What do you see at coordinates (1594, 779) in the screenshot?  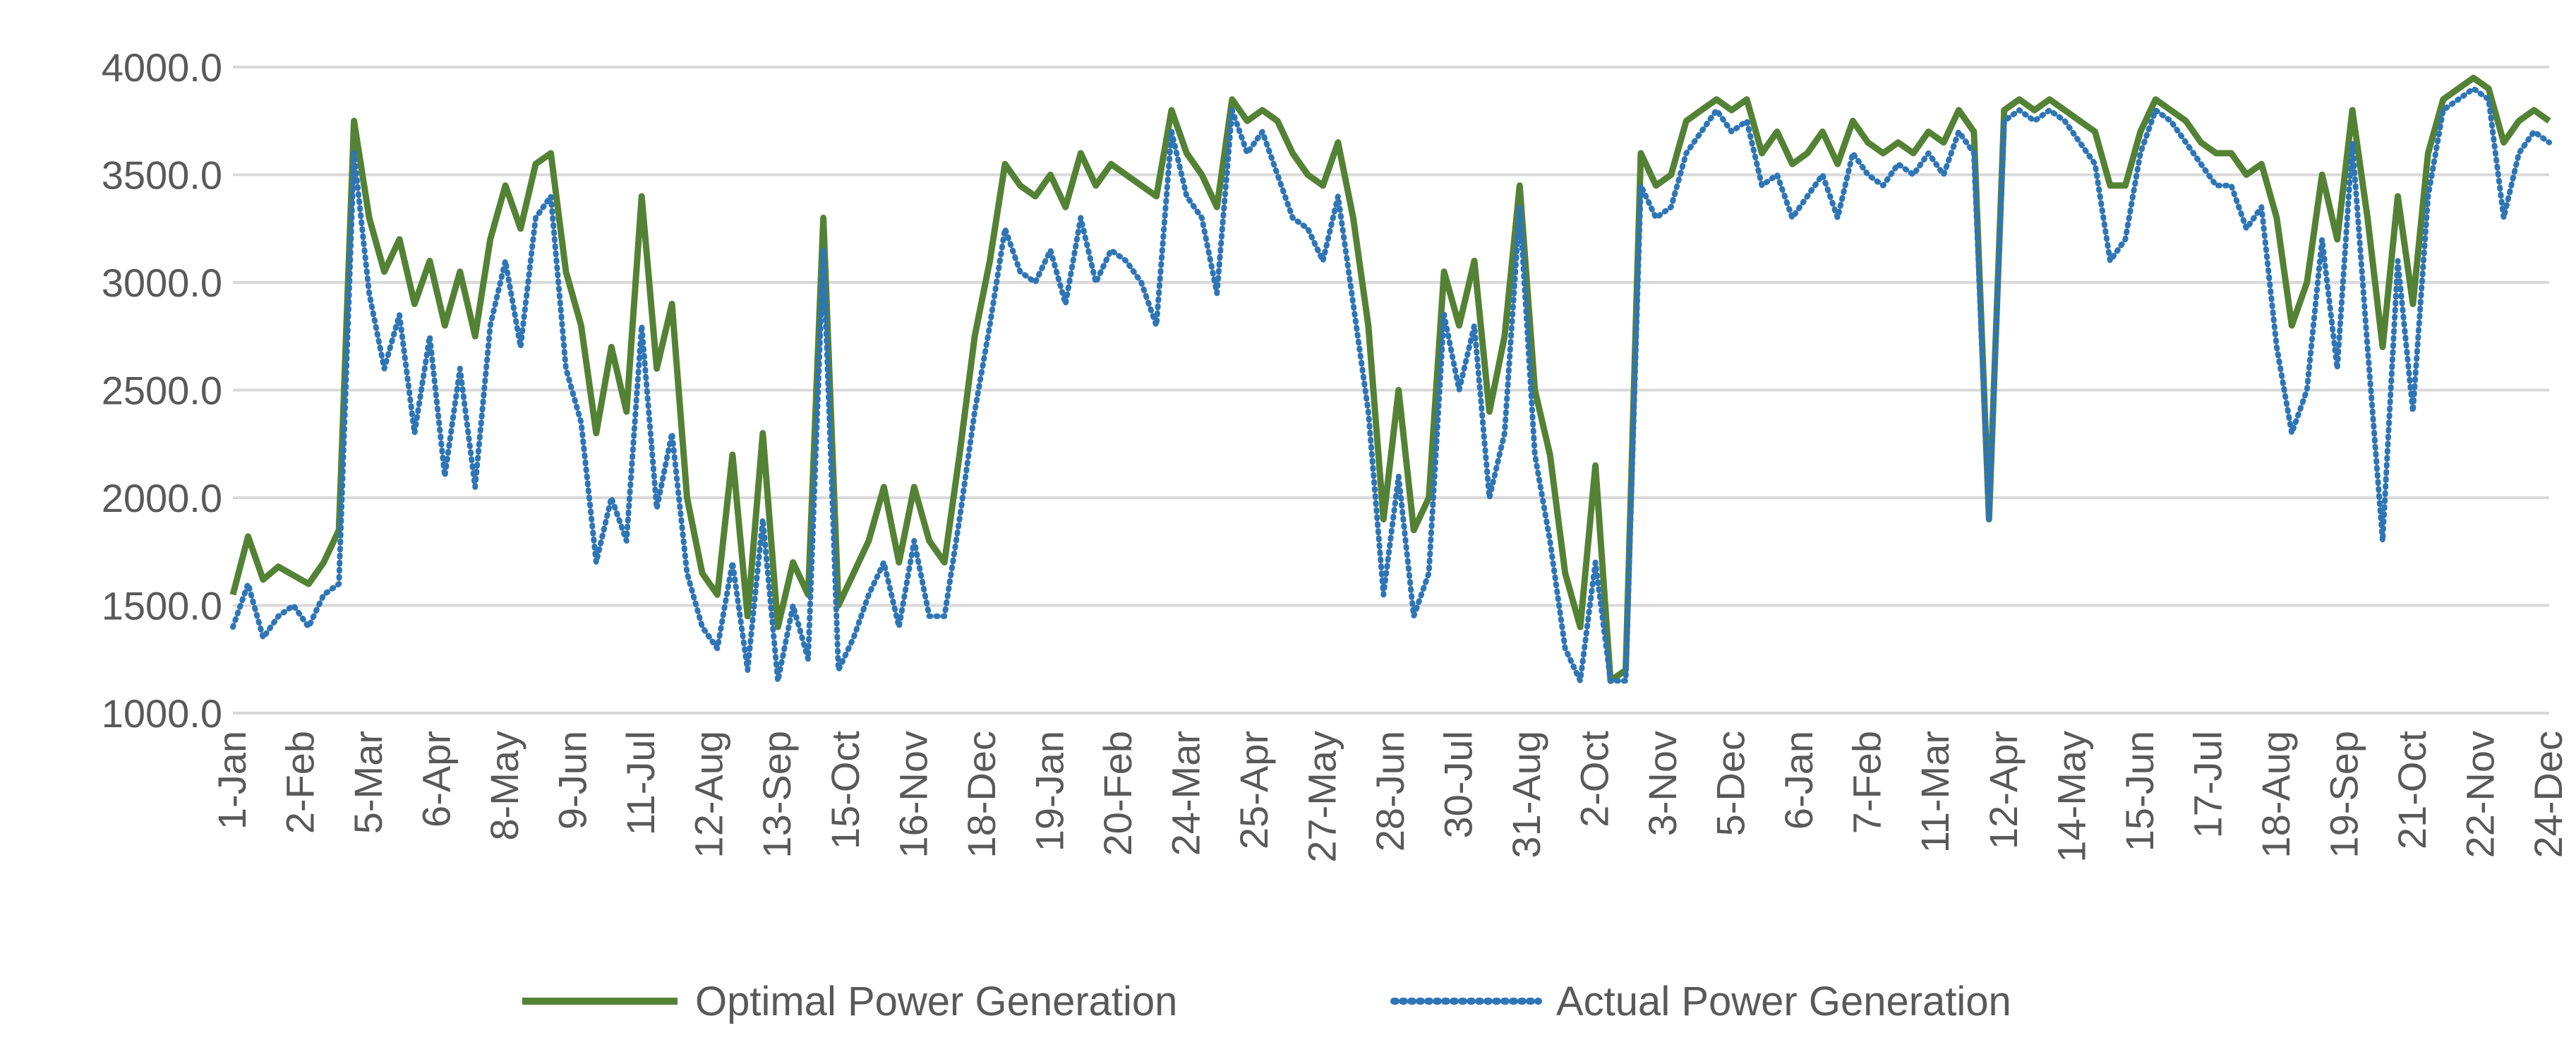 I see `x-tick-label: 2-Oct` at bounding box center [1594, 779].